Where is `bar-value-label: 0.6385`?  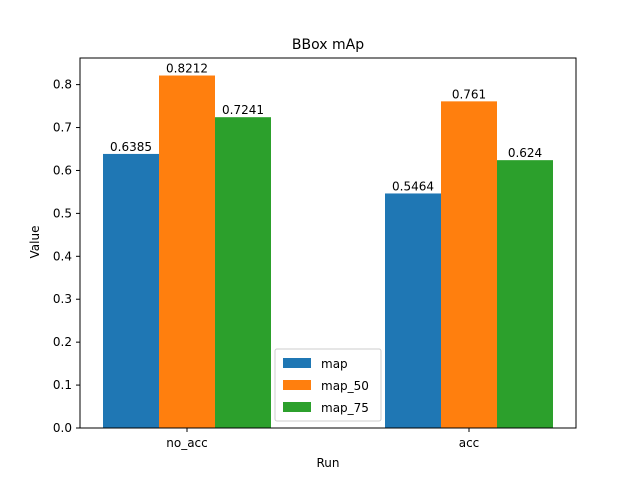 bar-value-label: 0.6385 is located at coordinates (131, 147).